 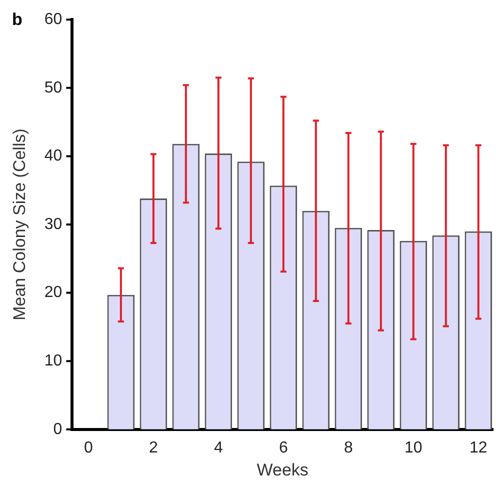 I want to click on x-tick-label: 6, so click(x=283, y=447).